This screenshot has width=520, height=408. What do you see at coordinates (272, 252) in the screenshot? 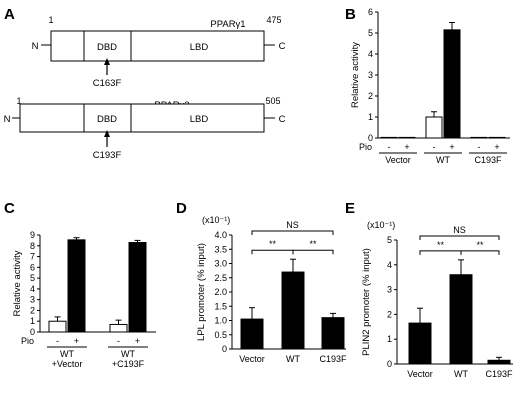
I see `chart-d-significance-bracket` at bounding box center [272, 252].